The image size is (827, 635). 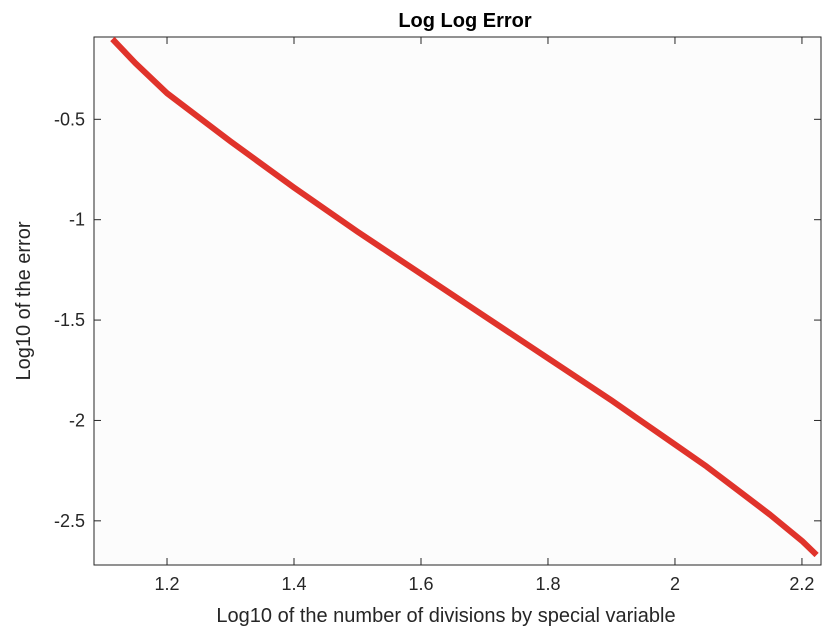 What do you see at coordinates (465, 21) in the screenshot?
I see `chart-title: Log Log Error` at bounding box center [465, 21].